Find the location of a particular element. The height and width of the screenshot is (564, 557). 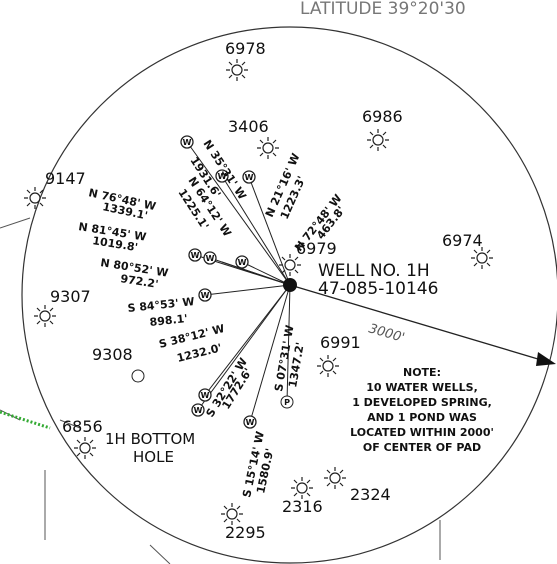

well-label: 9307 is located at coordinates (70, 296).